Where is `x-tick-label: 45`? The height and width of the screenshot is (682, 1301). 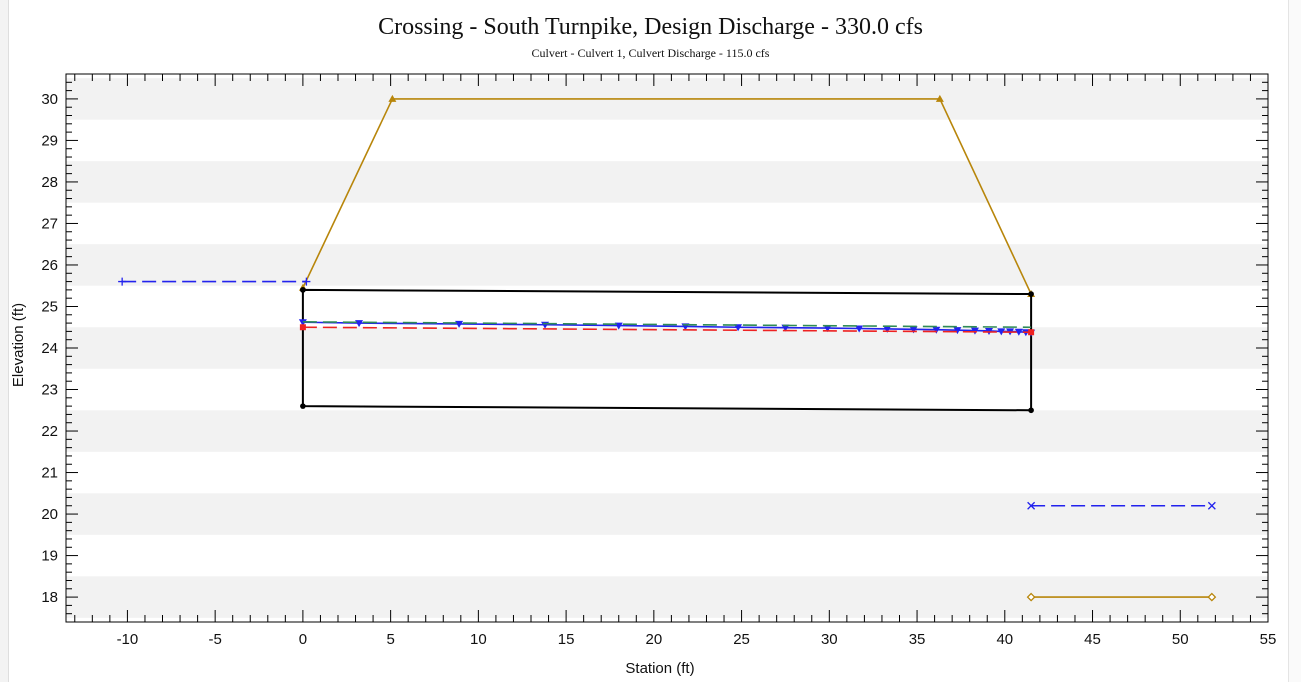 x-tick-label: 45 is located at coordinates (1092, 639).